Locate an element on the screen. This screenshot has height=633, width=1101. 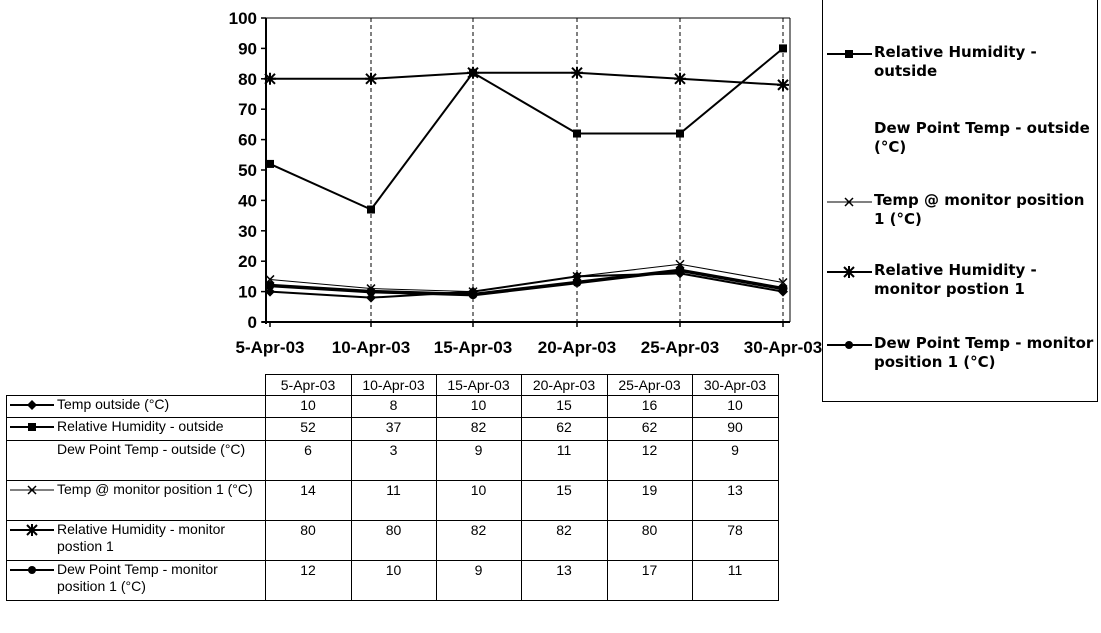
x-tick-label: 5-Apr-03 is located at coordinates (270, 347).